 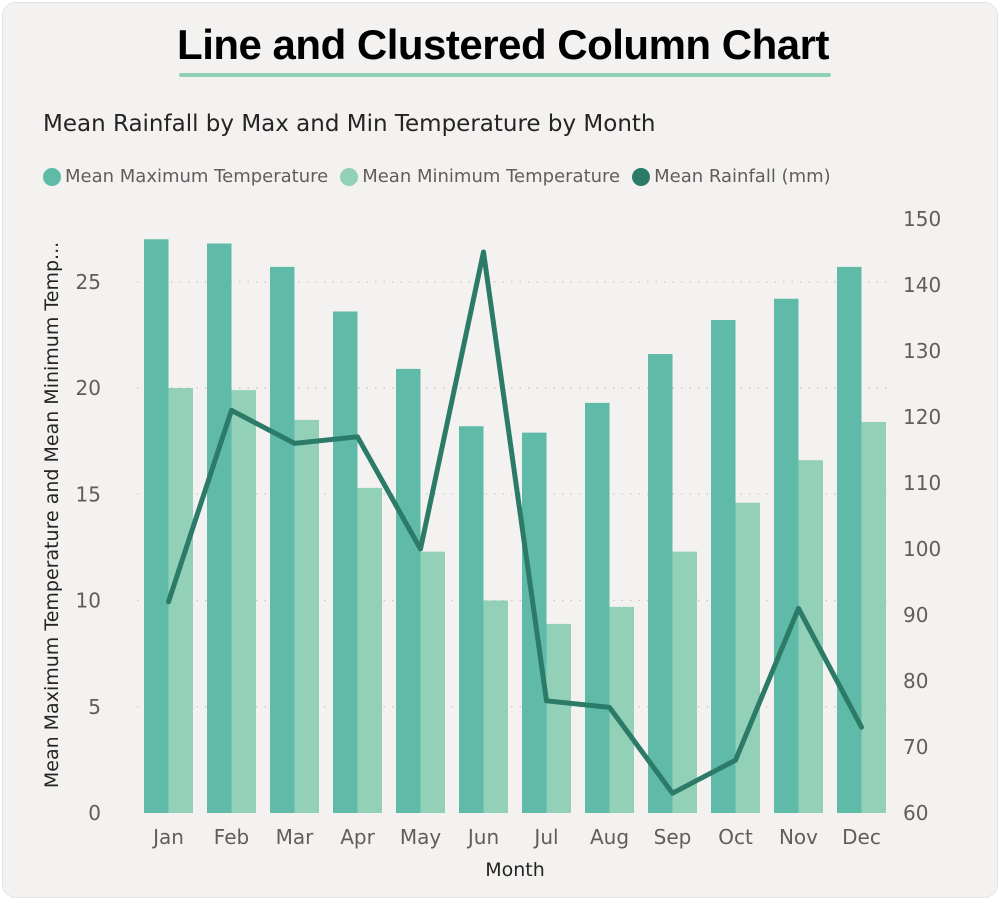 I want to click on y-right-tick-label: 70, so click(x=915, y=747).